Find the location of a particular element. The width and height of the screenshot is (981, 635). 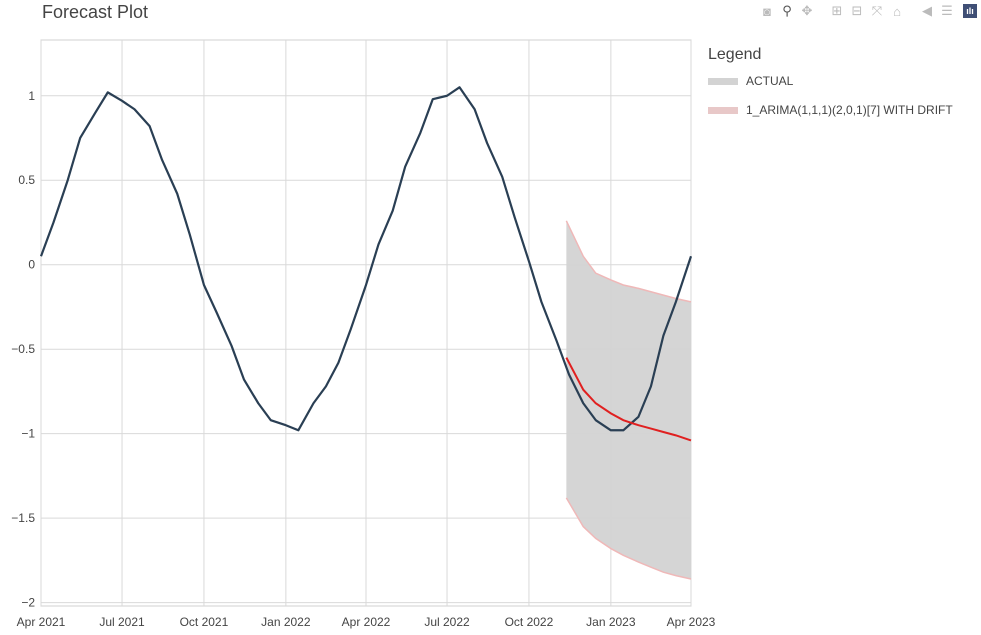

camera-icon: ◙ is located at coordinates (767, 11).